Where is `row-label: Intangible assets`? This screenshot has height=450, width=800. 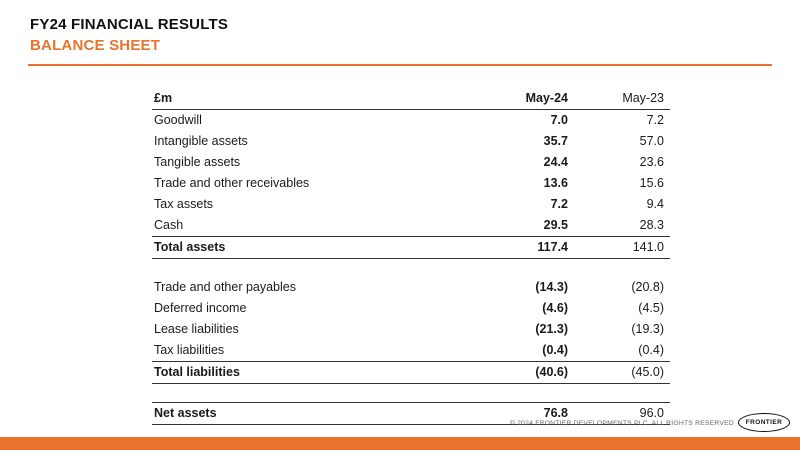 row-label: Intangible assets is located at coordinates (201, 141).